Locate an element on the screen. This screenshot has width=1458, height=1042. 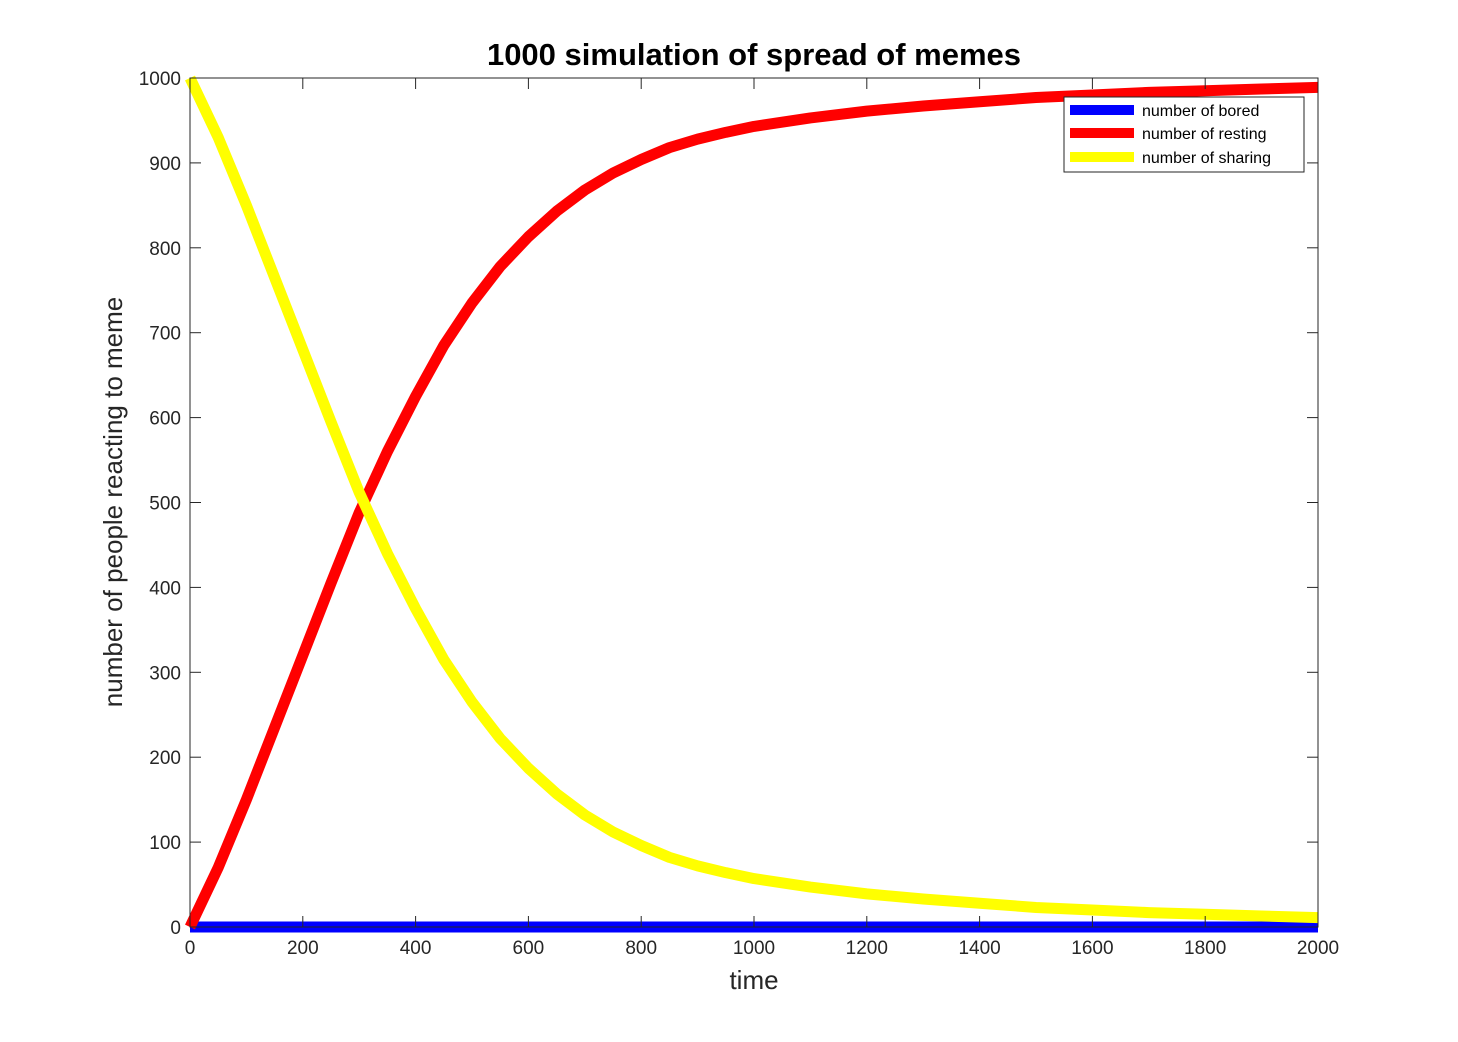
y-tick-label: 600 is located at coordinates (165, 419).